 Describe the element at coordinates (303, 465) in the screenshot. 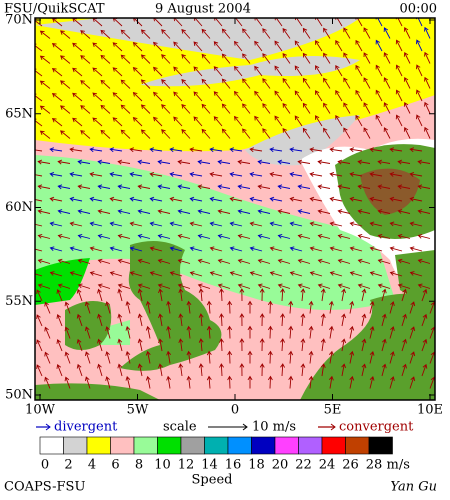

I see `colorbar-label: 22` at that location.